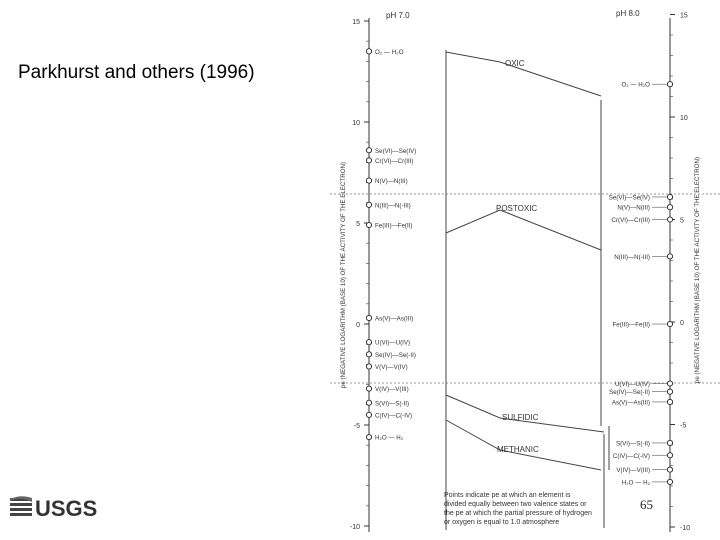 The width and height of the screenshot is (720, 540). I want to click on left-tick-label: 5, so click(358, 224).